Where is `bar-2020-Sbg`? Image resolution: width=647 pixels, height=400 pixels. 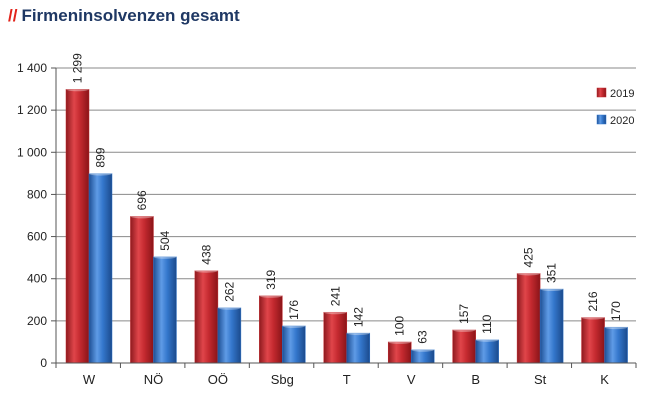 bar-2020-Sbg is located at coordinates (294, 344).